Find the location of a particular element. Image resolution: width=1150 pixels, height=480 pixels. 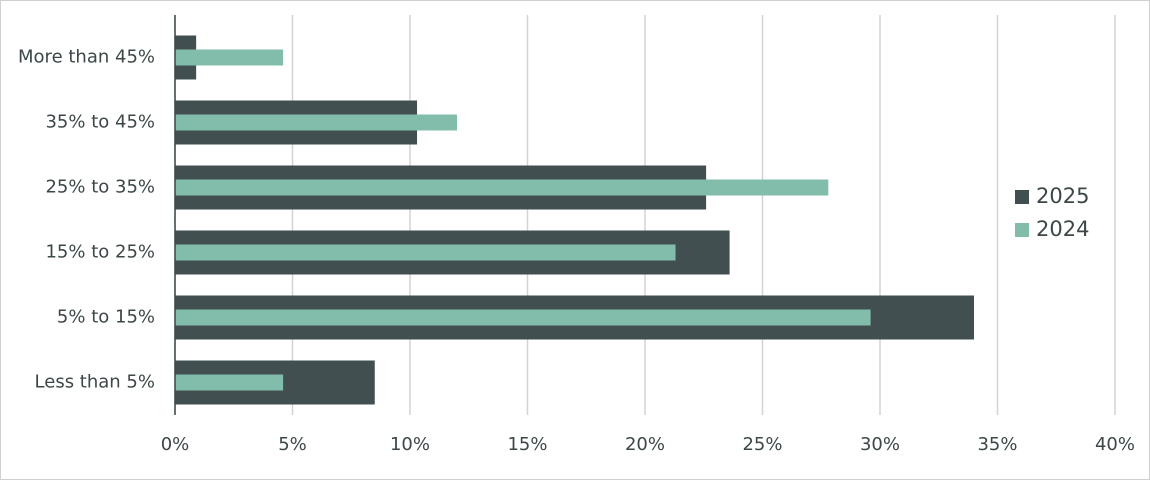

x-tick-label: 30% is located at coordinates (880, 444).